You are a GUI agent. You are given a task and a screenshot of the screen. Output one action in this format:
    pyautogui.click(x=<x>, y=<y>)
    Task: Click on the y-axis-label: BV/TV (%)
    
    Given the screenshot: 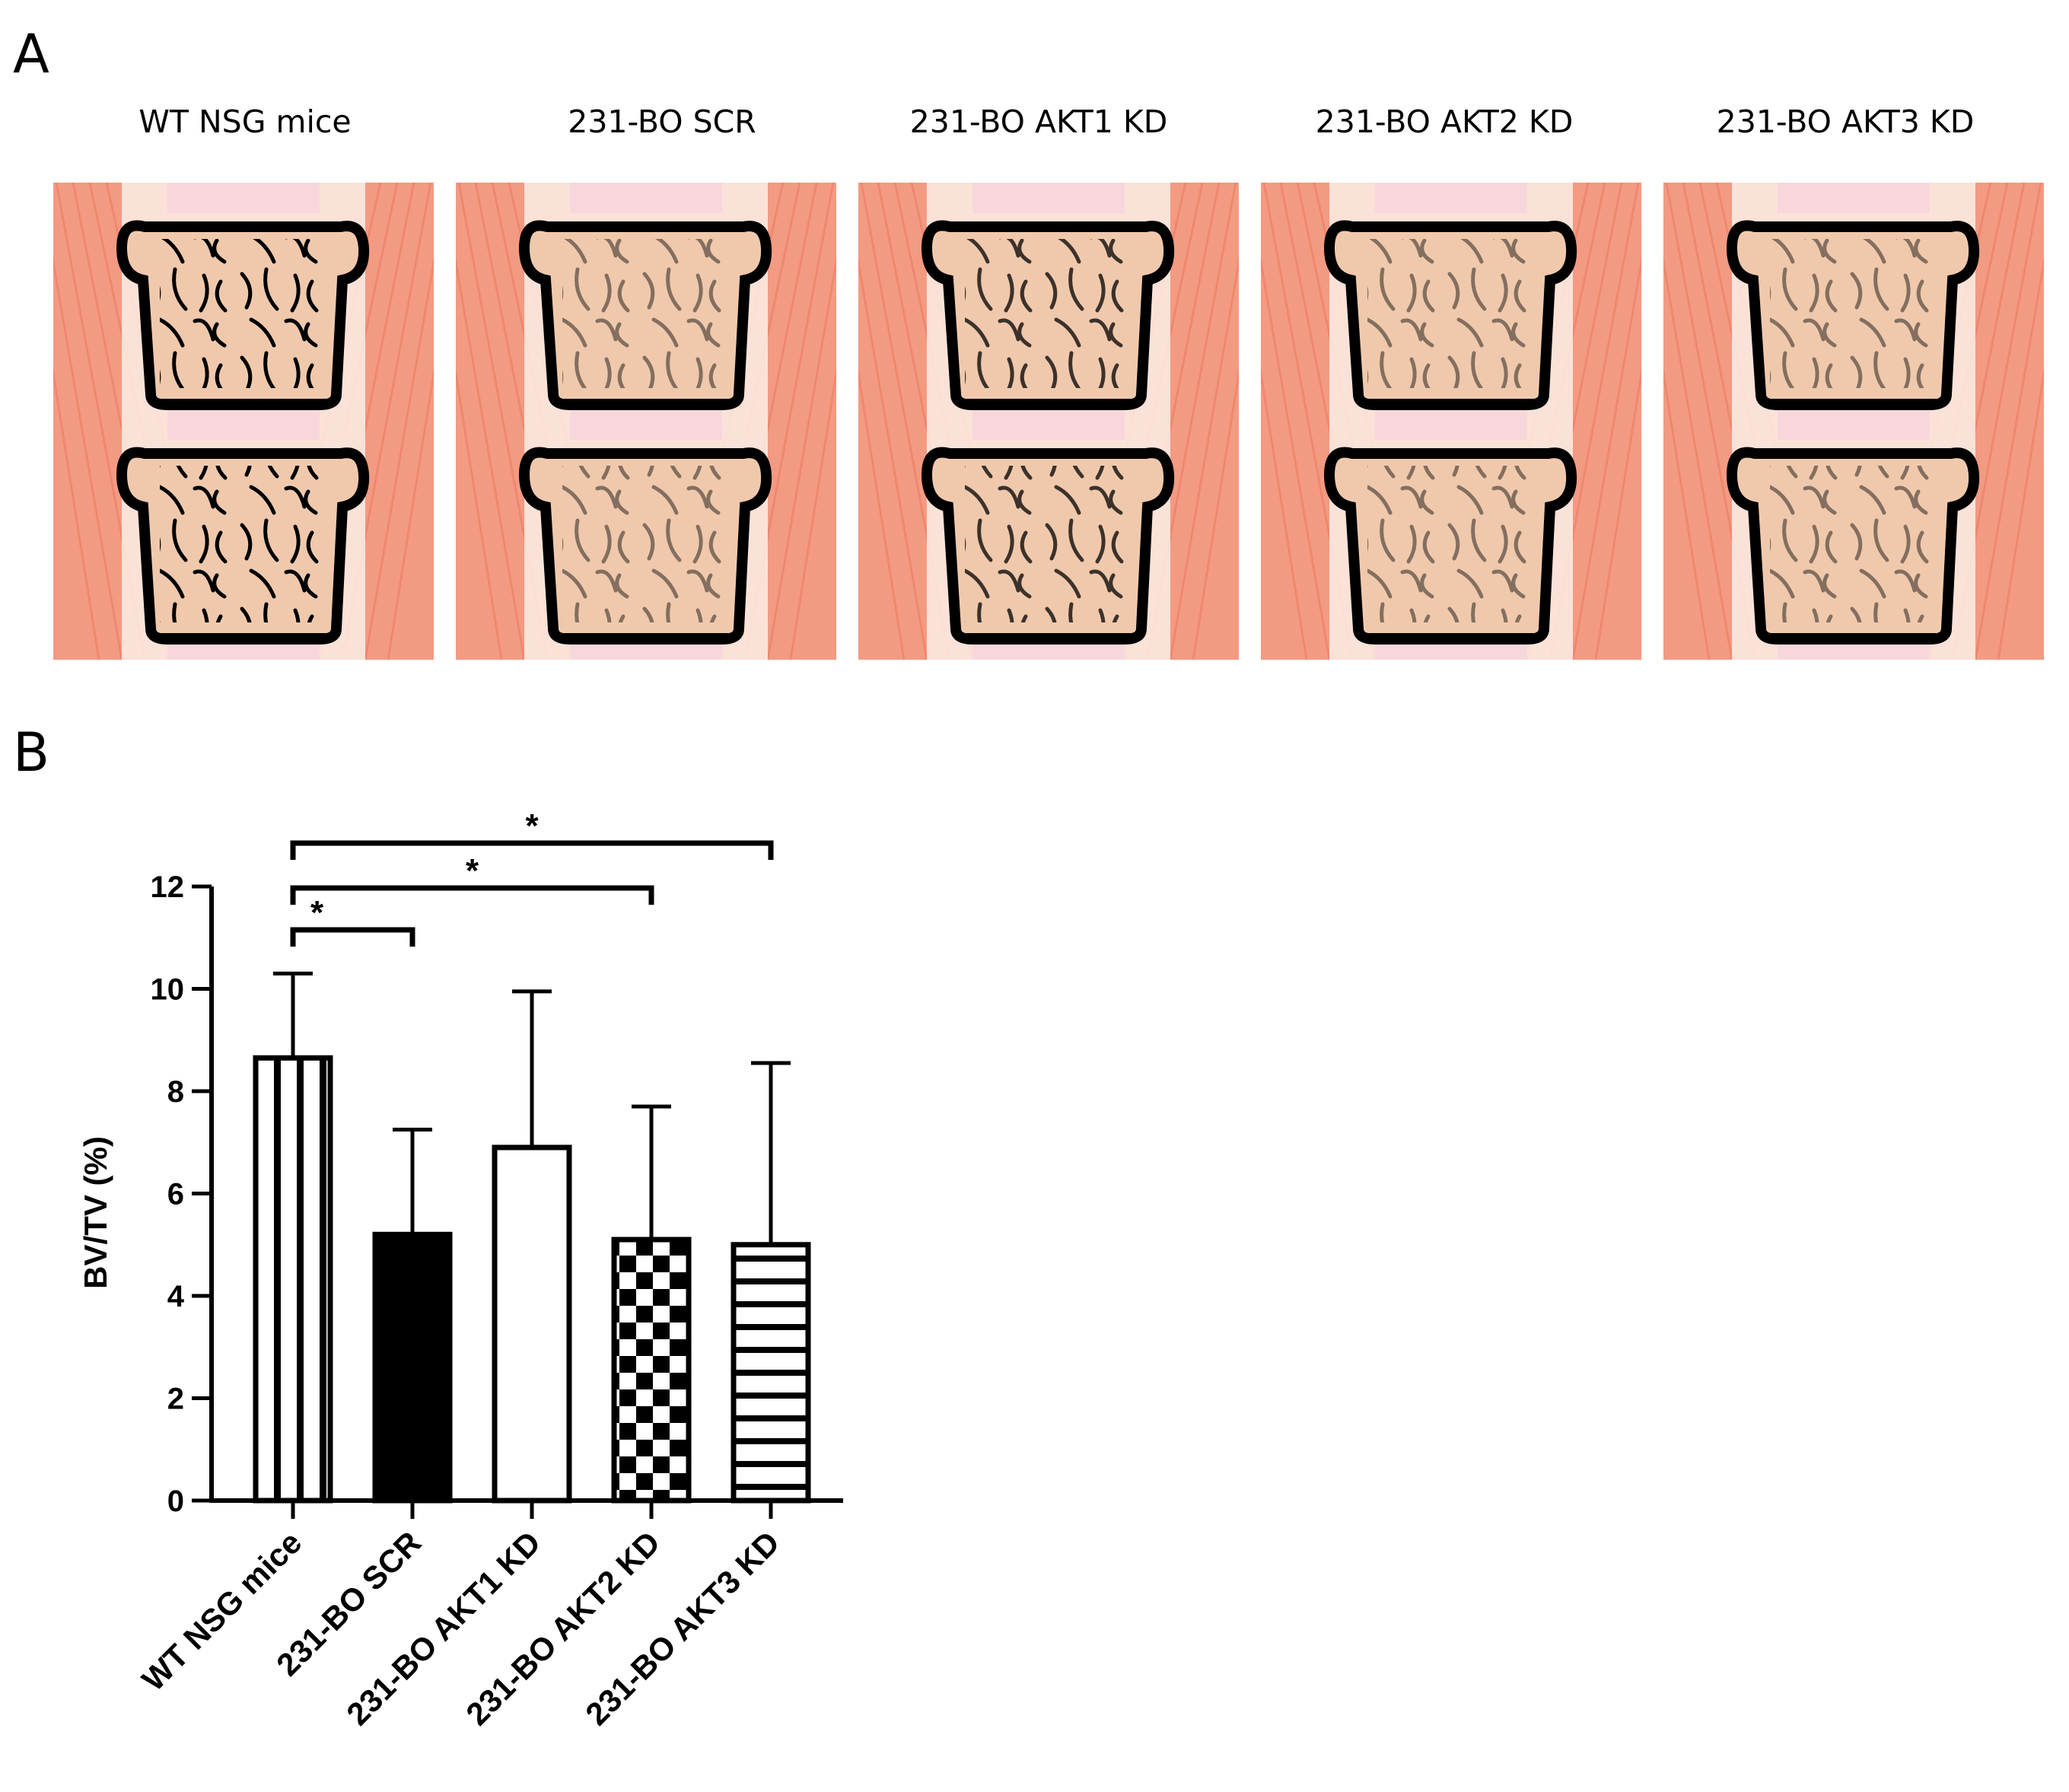 What is the action you would take?
    pyautogui.click(x=95, y=1213)
    